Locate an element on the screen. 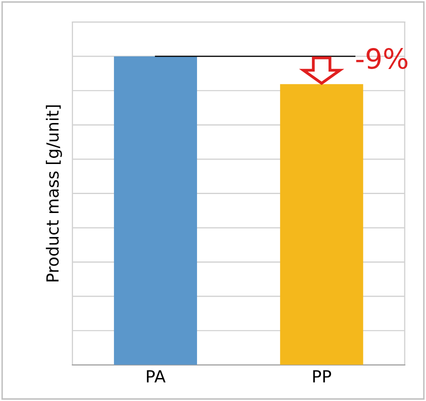 This screenshot has height=401, width=426. annotation: -9% is located at coordinates (382, 59).